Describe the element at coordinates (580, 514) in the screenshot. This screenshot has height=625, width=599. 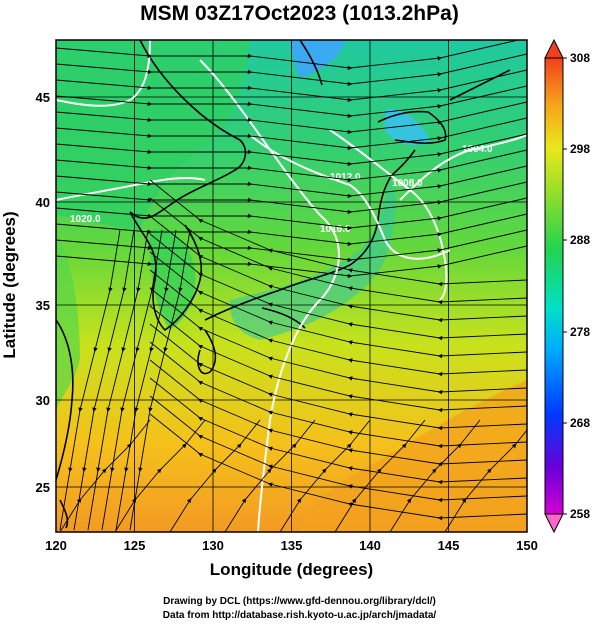
I see `colorbar-tick-label: 258` at that location.